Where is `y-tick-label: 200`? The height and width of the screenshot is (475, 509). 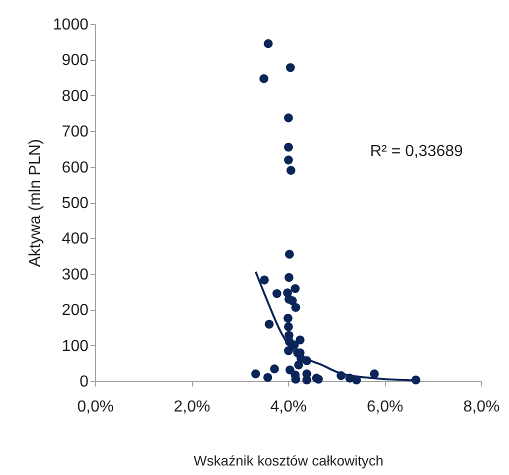
y-tick-label: 200 is located at coordinates (75, 311).